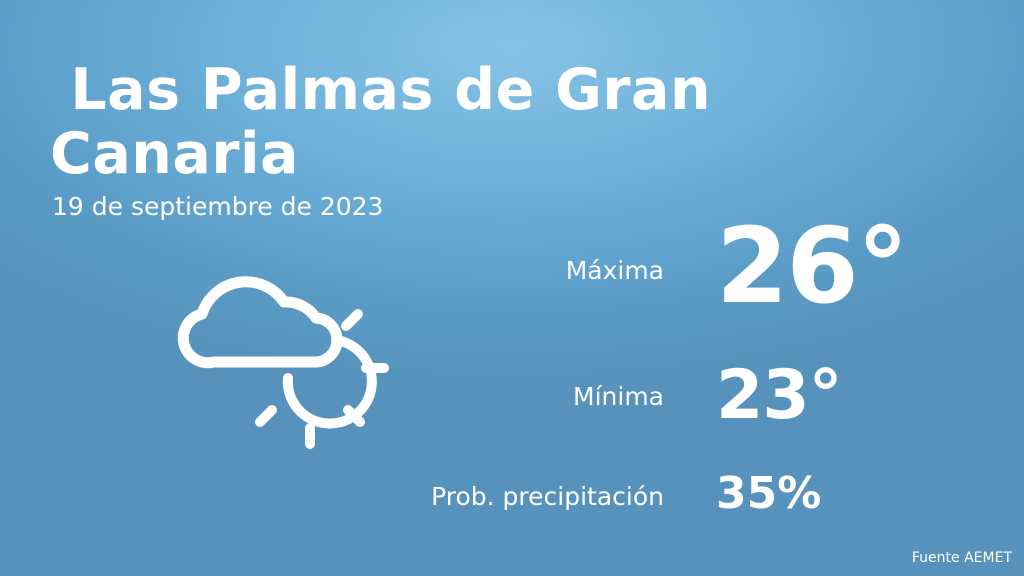 The image size is (1024, 576). Describe the element at coordinates (769, 493) in the screenshot. I see `precipitation-value: 35%` at that location.